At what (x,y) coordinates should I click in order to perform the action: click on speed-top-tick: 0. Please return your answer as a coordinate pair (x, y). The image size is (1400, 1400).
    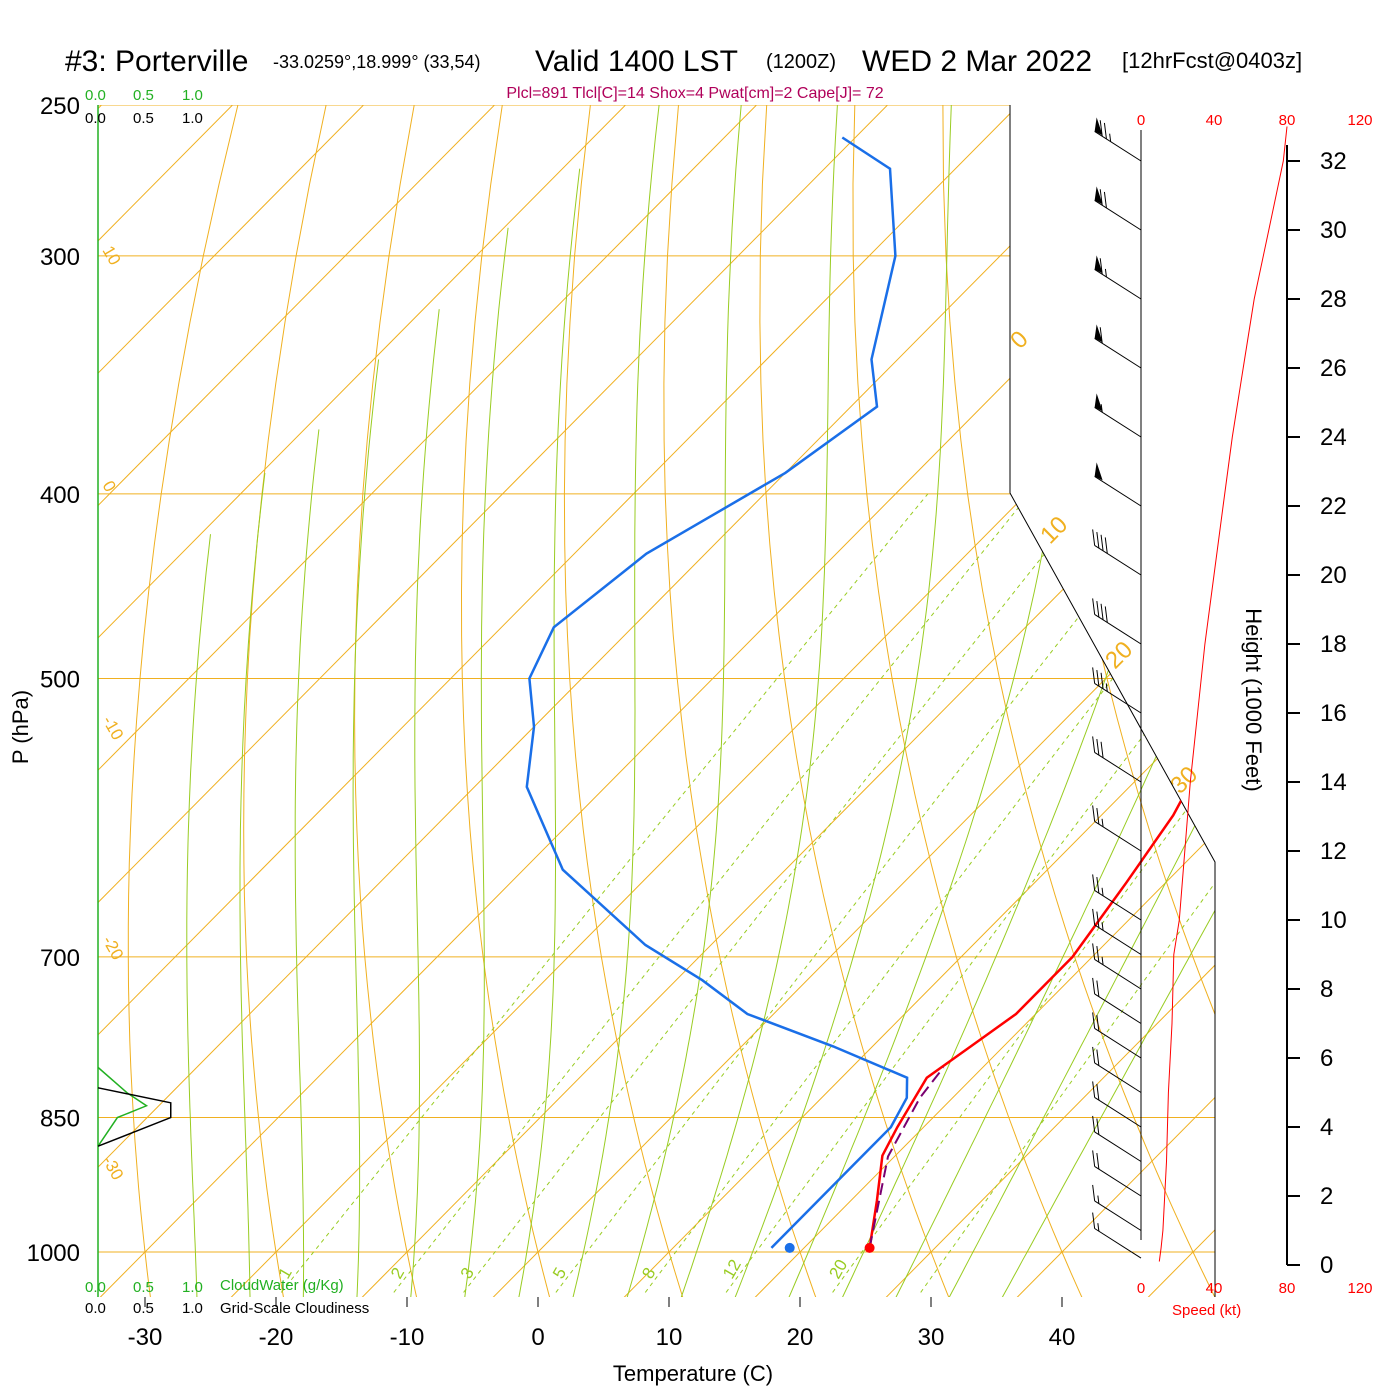
    Looking at the image, I should click on (1141, 120).